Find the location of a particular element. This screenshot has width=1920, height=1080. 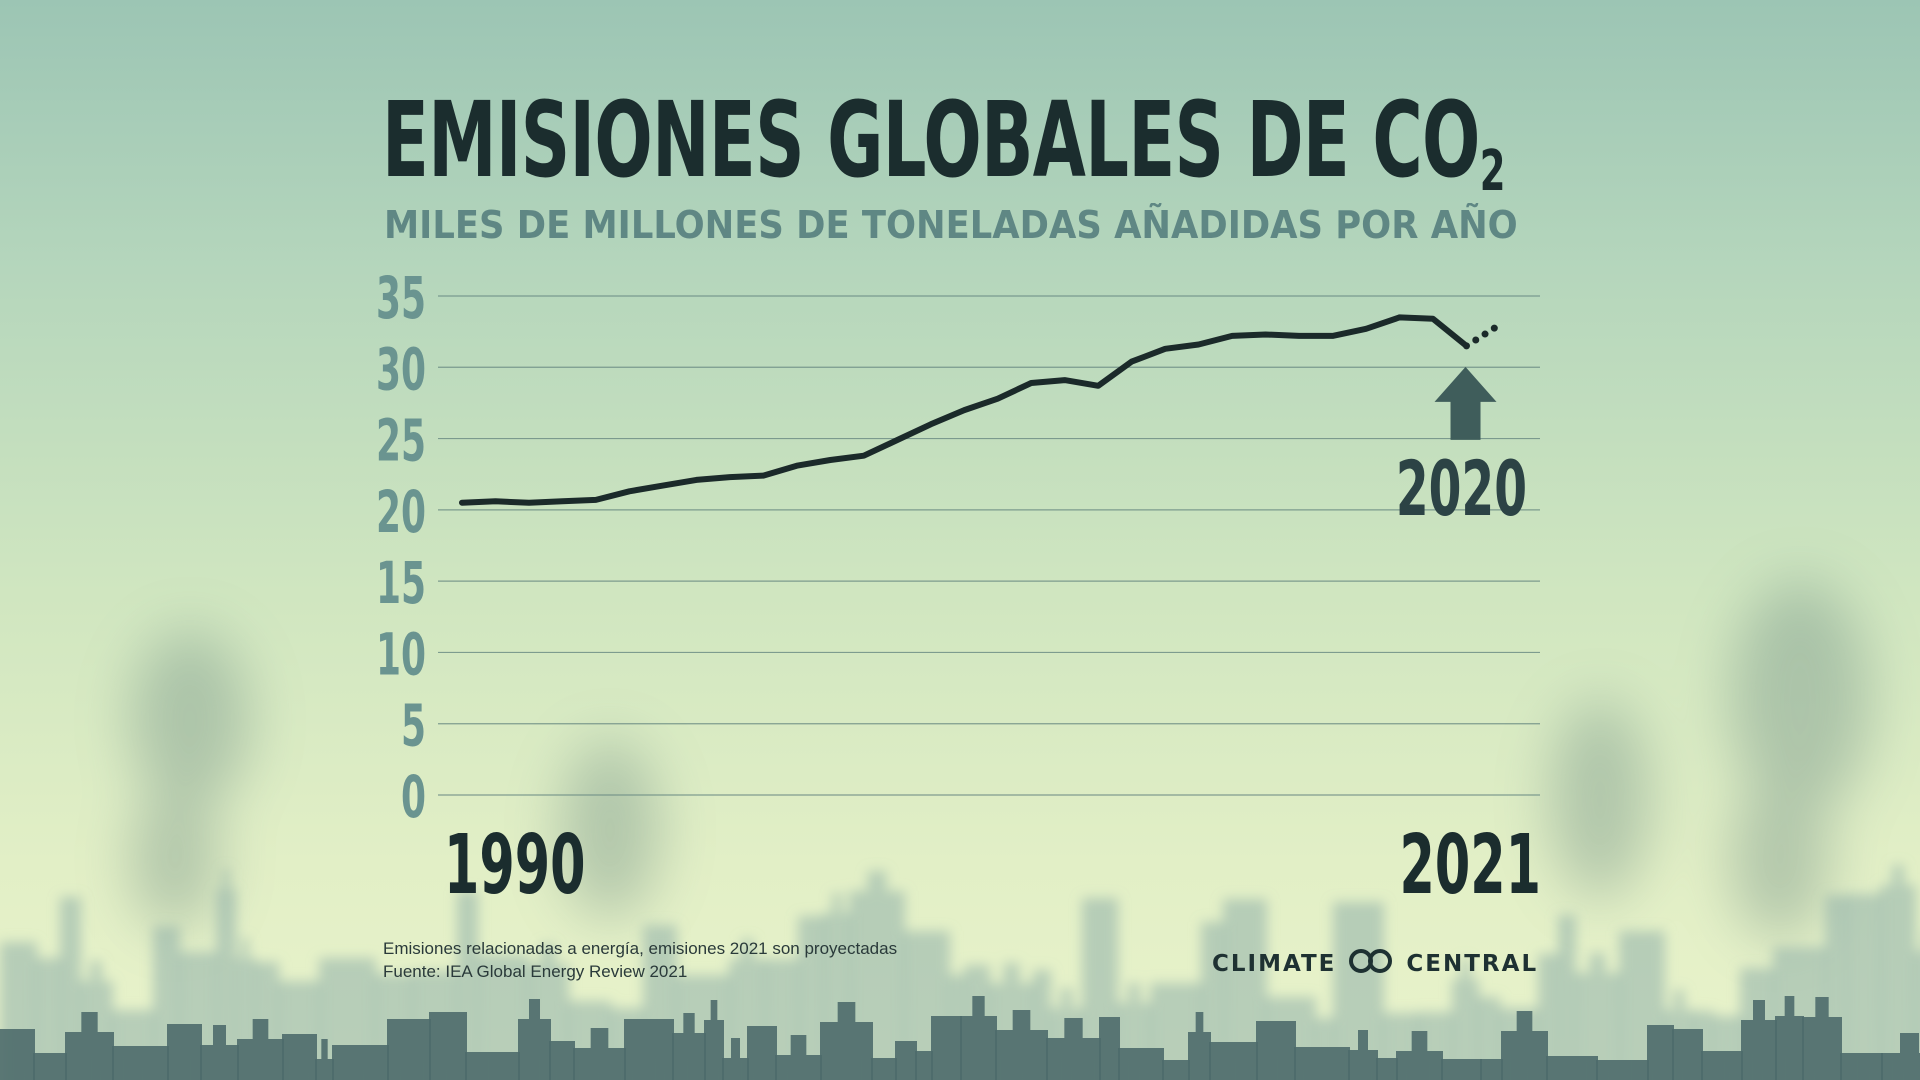

y-tick-label-5: 5 is located at coordinates (413, 726).